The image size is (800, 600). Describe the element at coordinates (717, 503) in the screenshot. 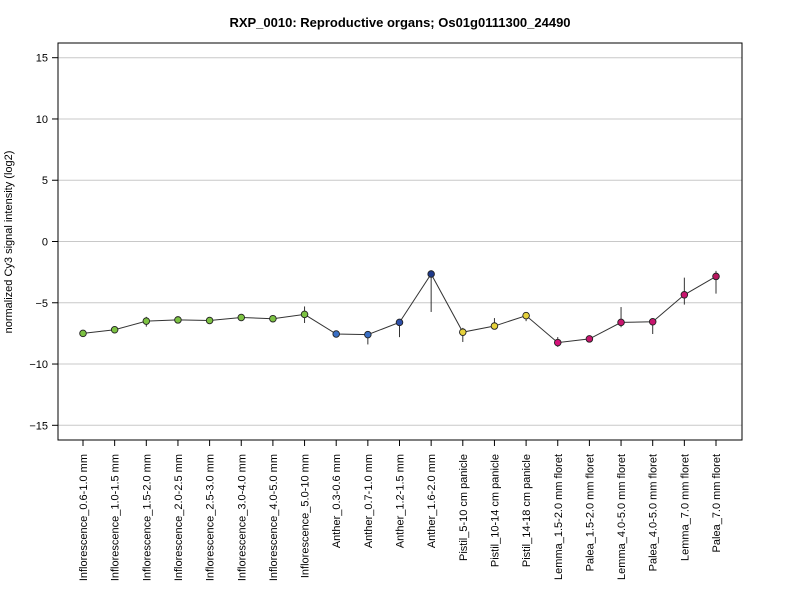

I see `x-tick-label: Palea_7.0 mm floret` at that location.